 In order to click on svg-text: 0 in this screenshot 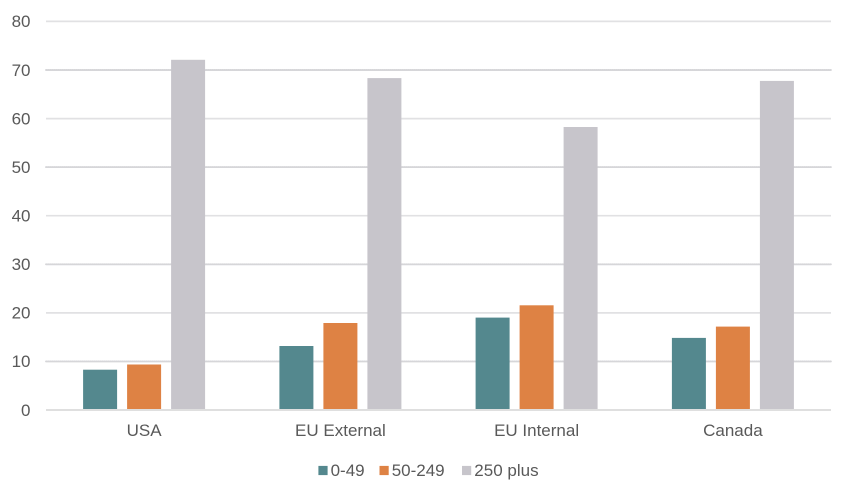, I will do `click(25, 410)`.